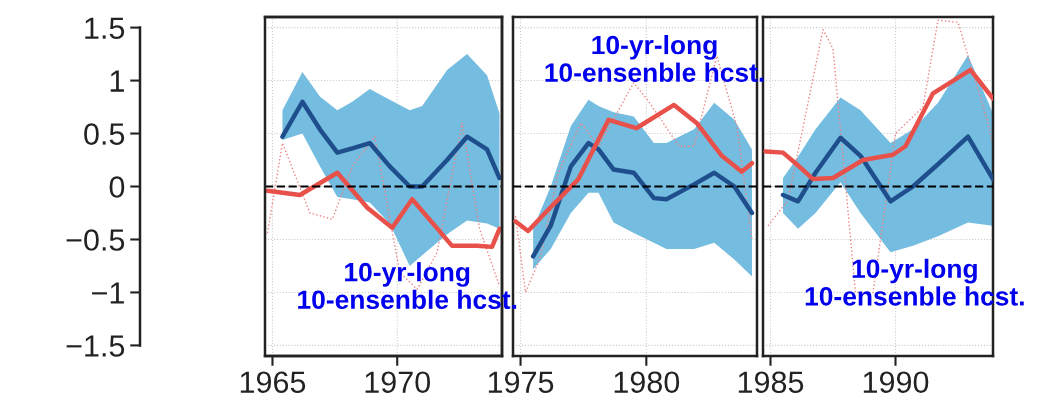  I want to click on x-tick-label: 1985, so click(771, 382).